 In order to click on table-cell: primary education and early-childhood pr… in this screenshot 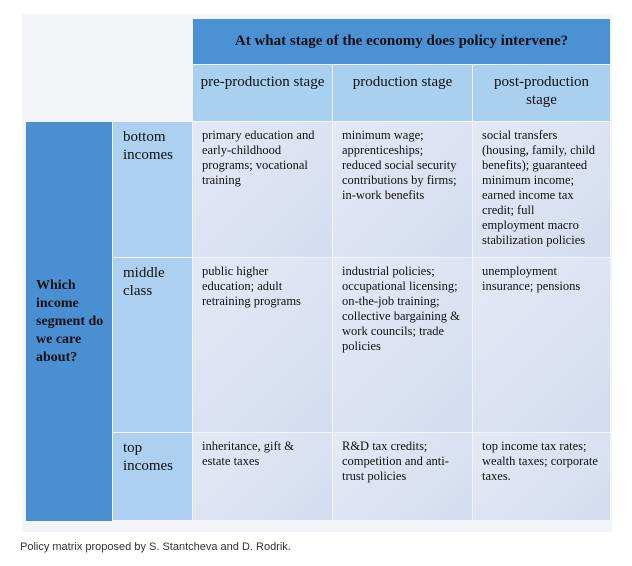, I will do `click(262, 189)`.